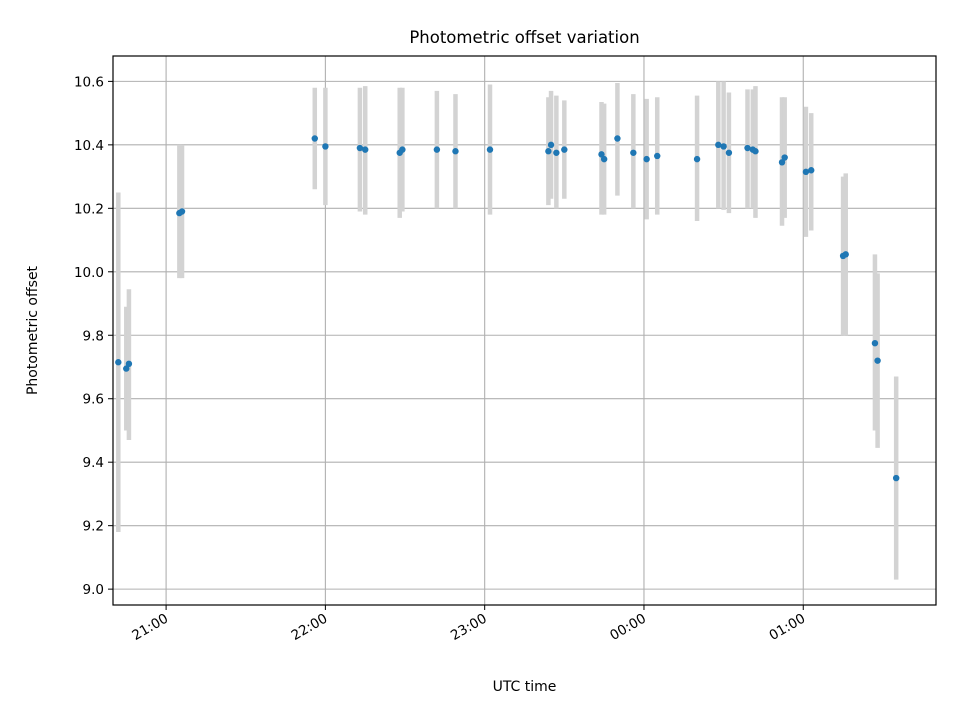  I want to click on y-axis-label: Photometric offset, so click(33, 330).